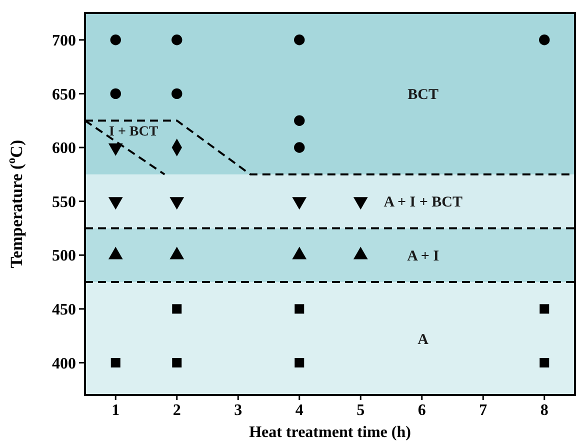 This screenshot has height=443, width=579. Describe the element at coordinates (64, 310) in the screenshot. I see `y-tick-label: 450` at that location.